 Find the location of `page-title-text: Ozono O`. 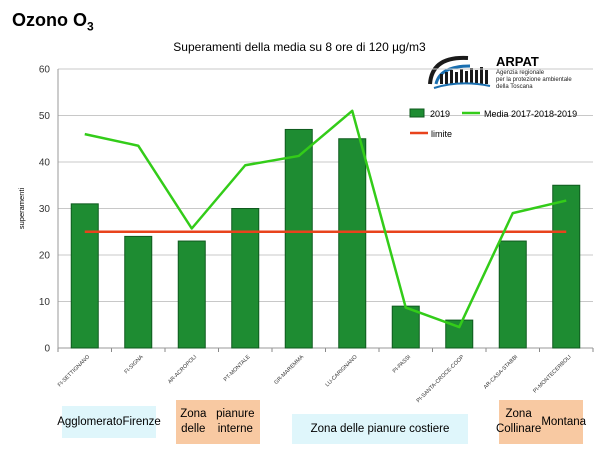

page-title-text: Ozono O is located at coordinates (49, 20).